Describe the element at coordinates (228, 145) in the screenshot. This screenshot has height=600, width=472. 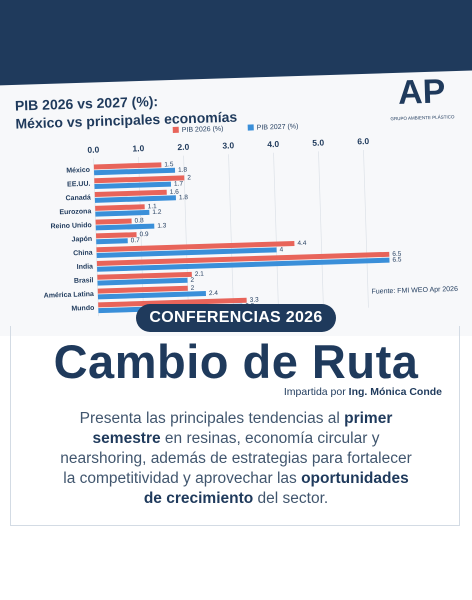
I see `x-tick-label: 3.0` at that location.